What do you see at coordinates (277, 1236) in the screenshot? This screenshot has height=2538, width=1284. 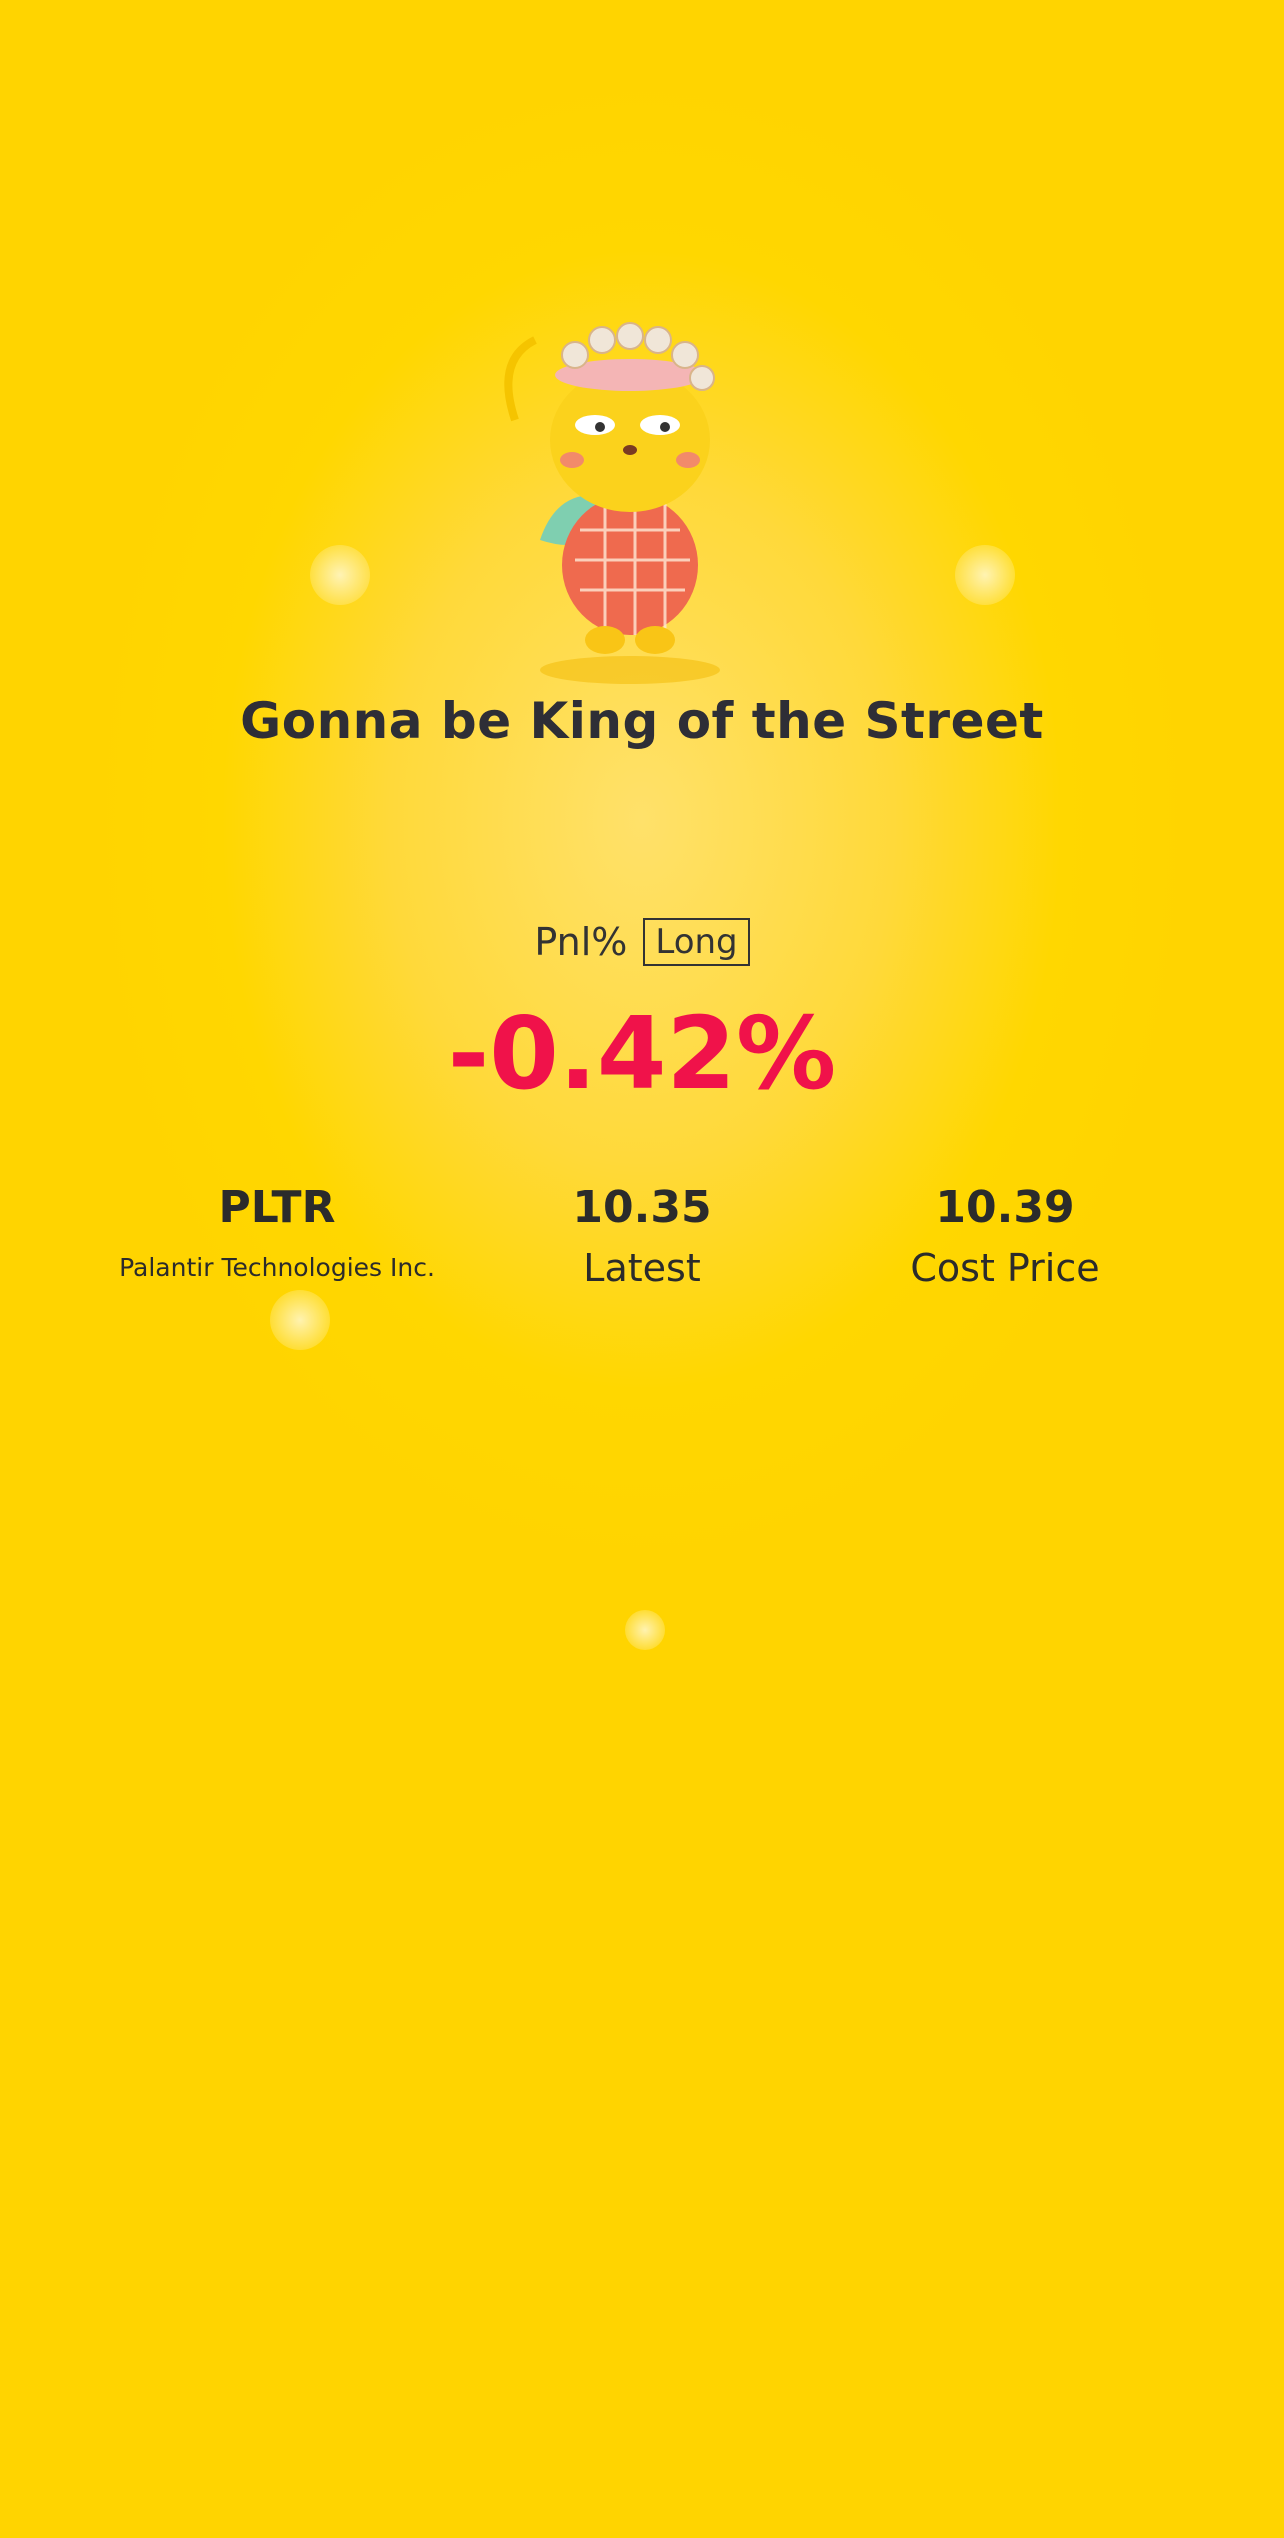 I see `stock-info: PLTR Palantir Technologies Inc.` at bounding box center [277, 1236].